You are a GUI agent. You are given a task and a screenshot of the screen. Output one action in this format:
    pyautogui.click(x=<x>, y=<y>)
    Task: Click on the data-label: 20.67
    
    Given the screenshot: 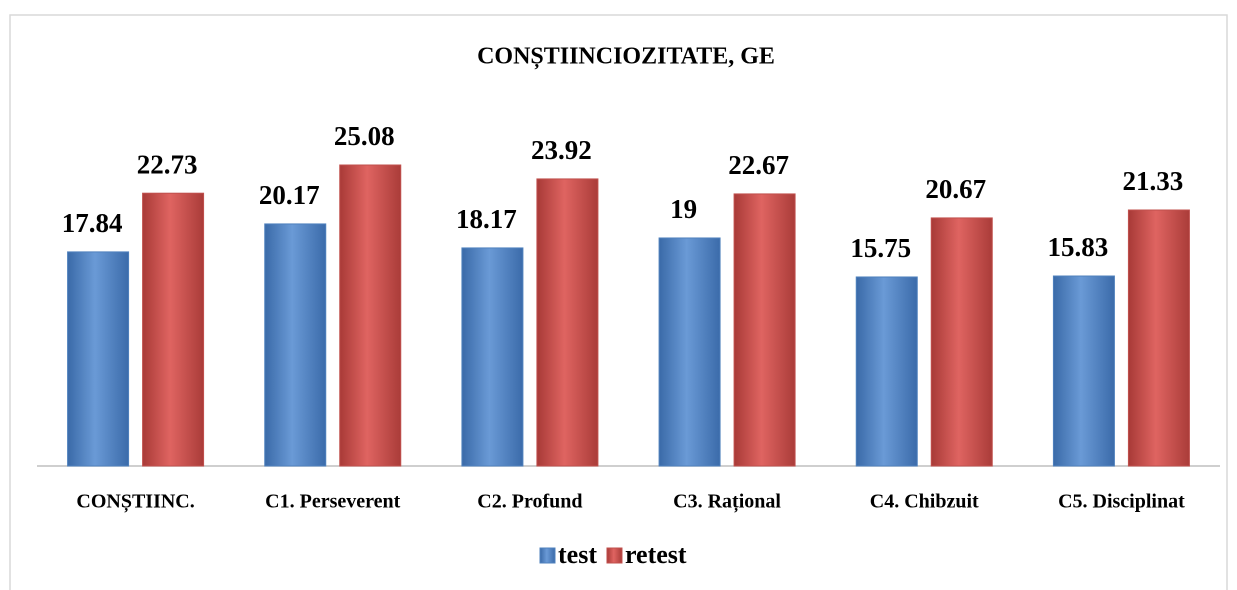 What is the action you would take?
    pyautogui.click(x=955, y=189)
    